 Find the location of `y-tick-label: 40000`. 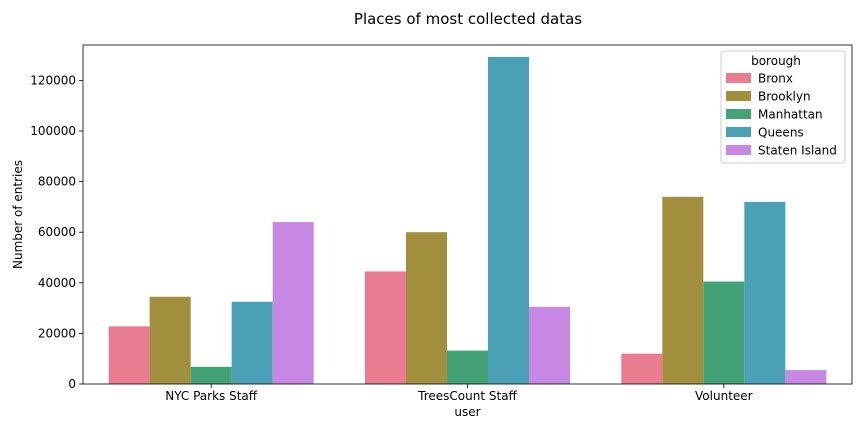

y-tick-label: 40000 is located at coordinates (57, 283).